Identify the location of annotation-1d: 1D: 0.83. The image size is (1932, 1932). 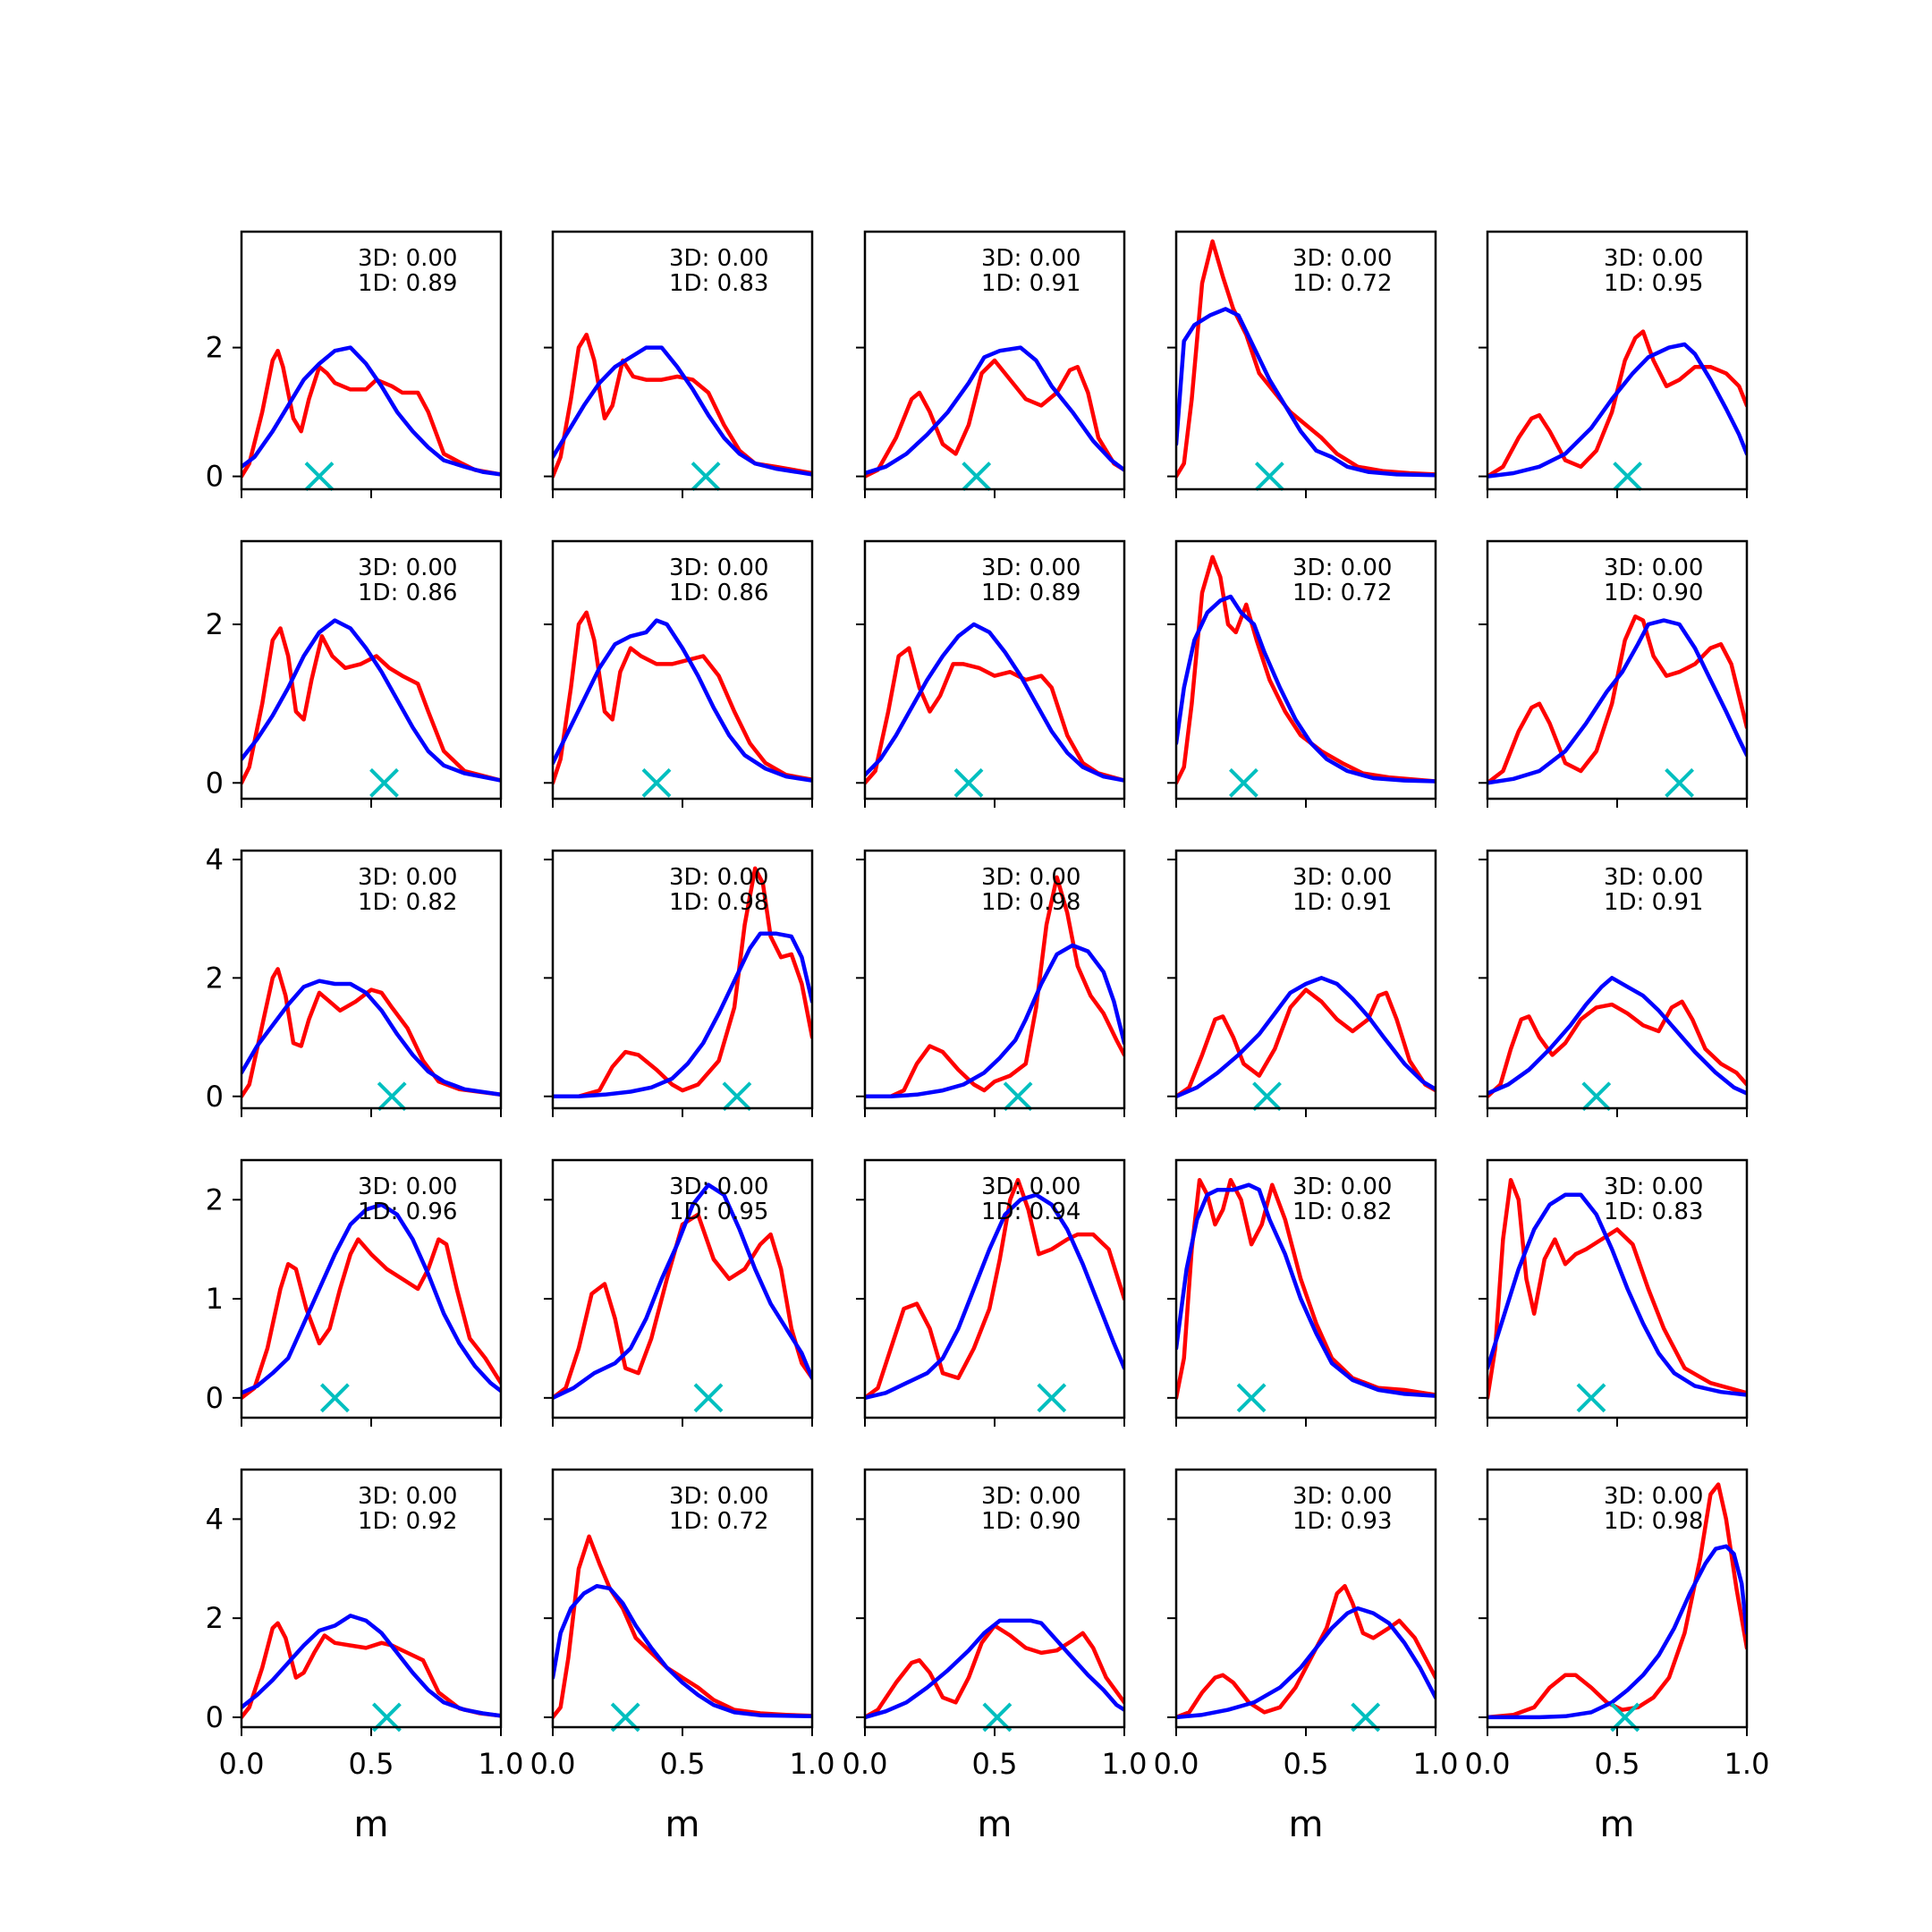
(718, 283).